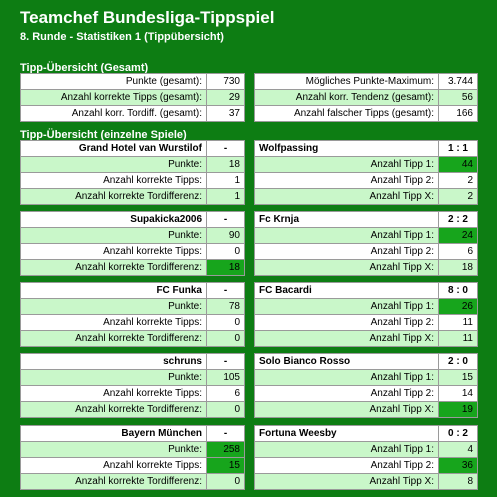 This screenshot has width=497, height=497. I want to click on game-stat-row: Punkte: 18 Anzahl Tipp 1: 44, so click(249, 164).